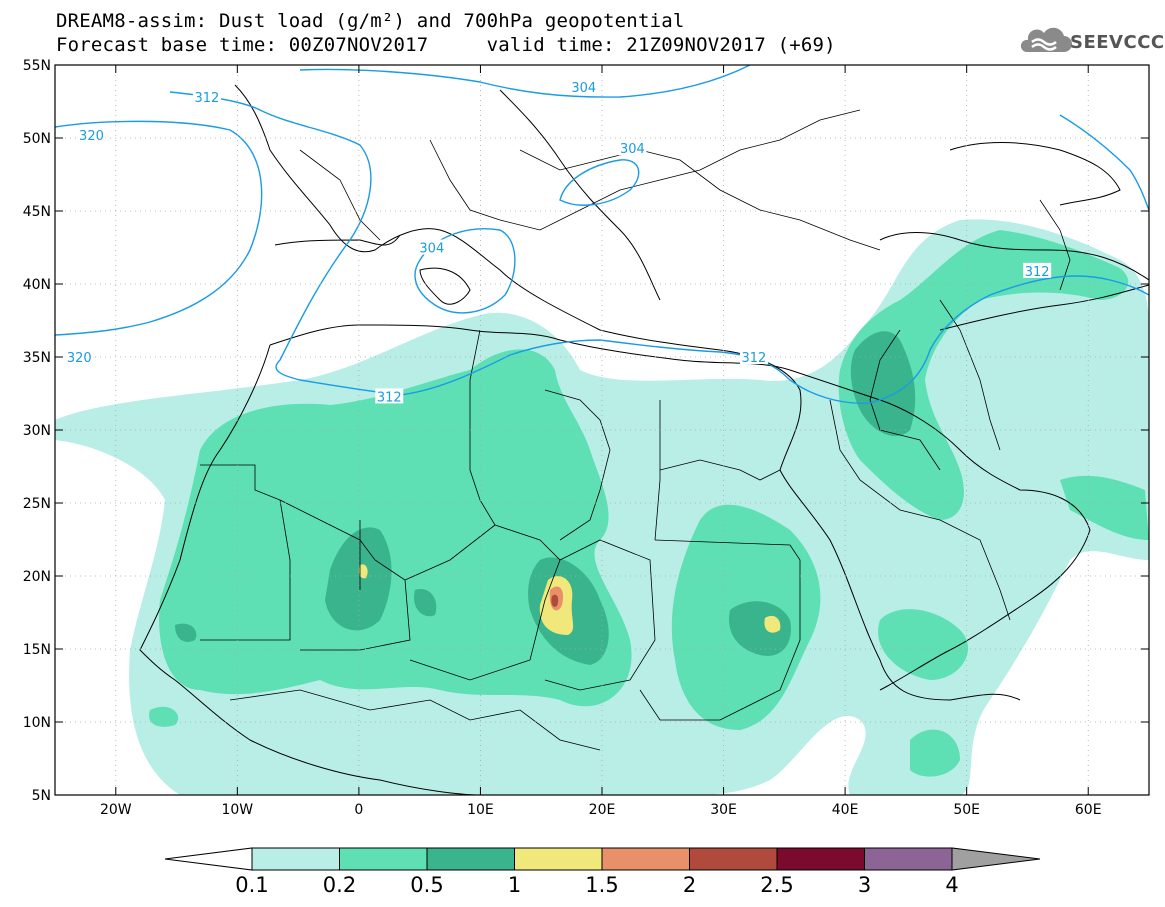 This screenshot has width=1165, height=907. What do you see at coordinates (951, 885) in the screenshot?
I see `legend-label: 4` at bounding box center [951, 885].